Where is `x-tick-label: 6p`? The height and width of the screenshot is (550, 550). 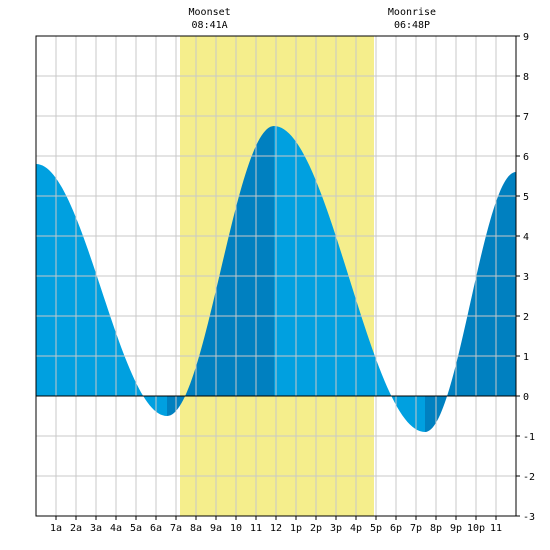 x-tick-label: 6p is located at coordinates (396, 528).